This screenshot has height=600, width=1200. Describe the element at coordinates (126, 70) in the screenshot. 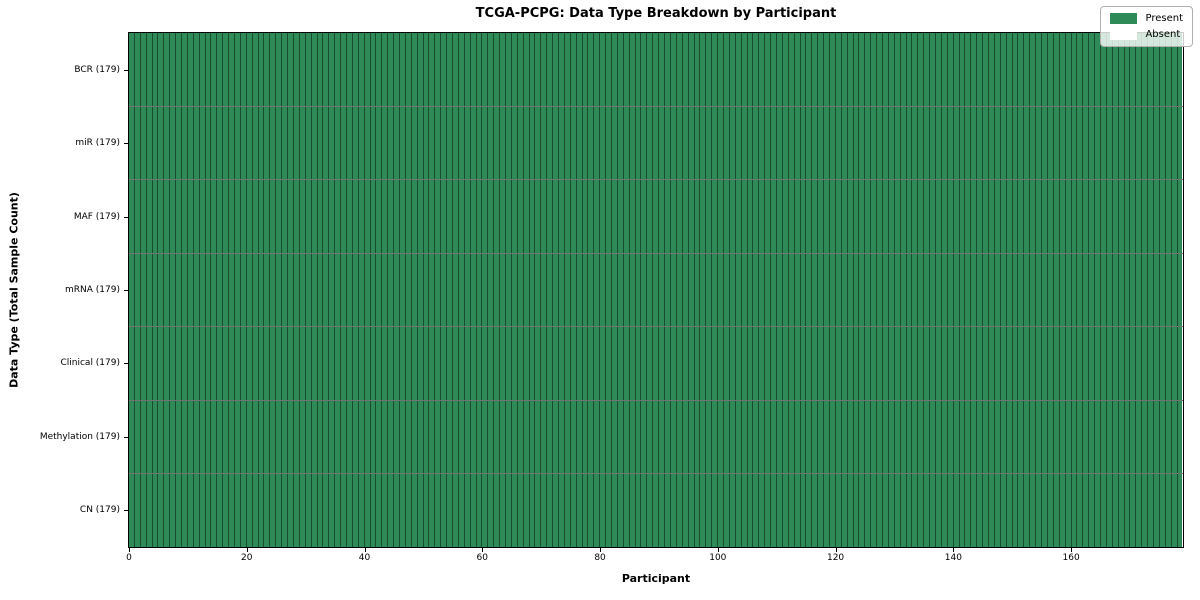

I see `y-tick-mark` at that location.